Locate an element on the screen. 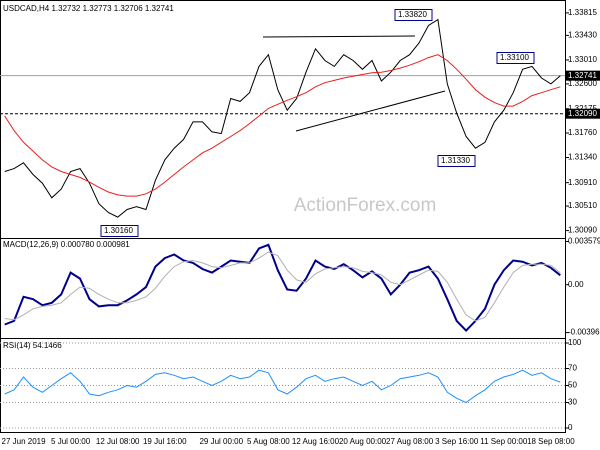 The height and width of the screenshot is (450, 600). x-tick-label: 29 Jul 00:00 is located at coordinates (221, 441).